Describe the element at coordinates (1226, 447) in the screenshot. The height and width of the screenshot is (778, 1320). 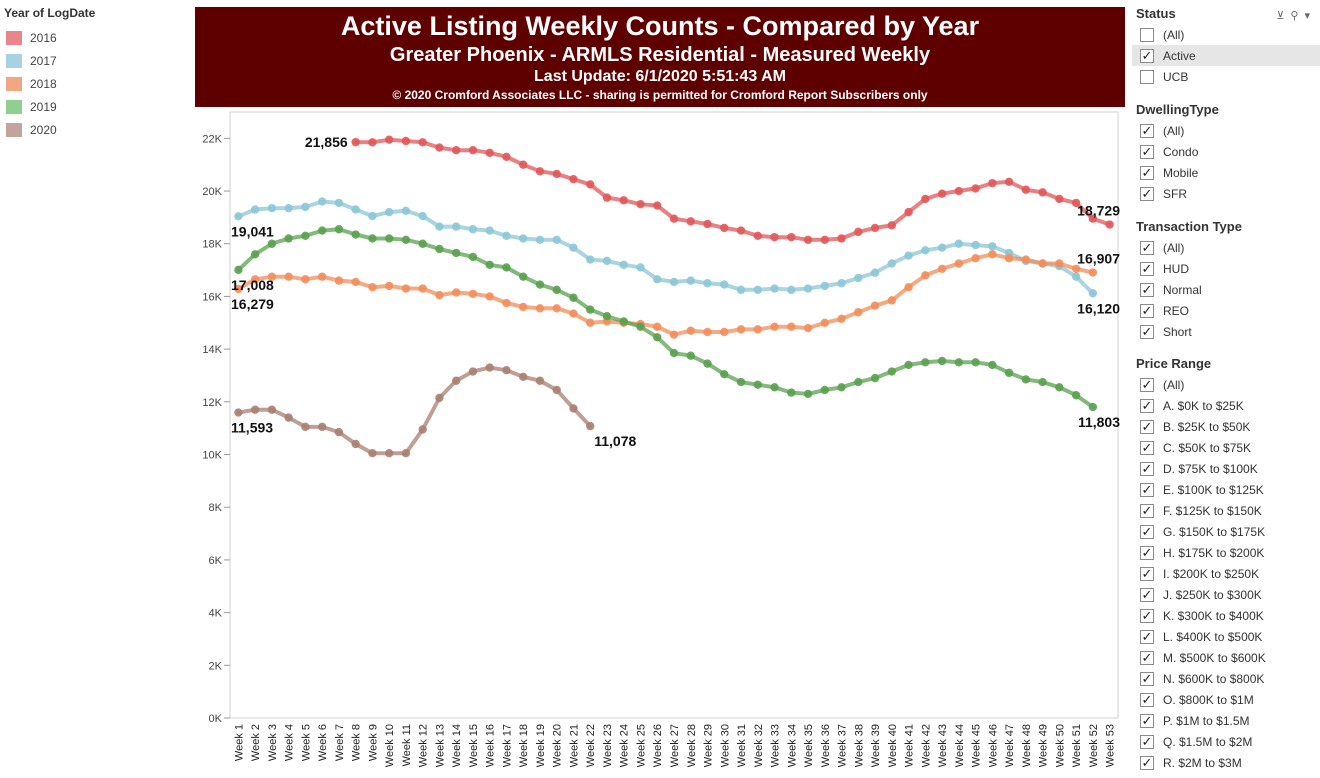
I see `filter-option: ✓ C. $50K to $75K` at that location.